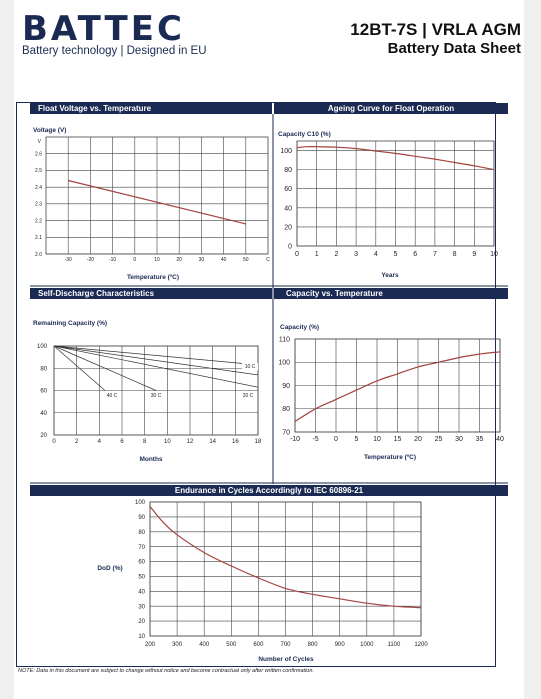  What do you see at coordinates (114, 51) in the screenshot?
I see `brand-tagline: Battery technology | Designed in EU` at bounding box center [114, 51].